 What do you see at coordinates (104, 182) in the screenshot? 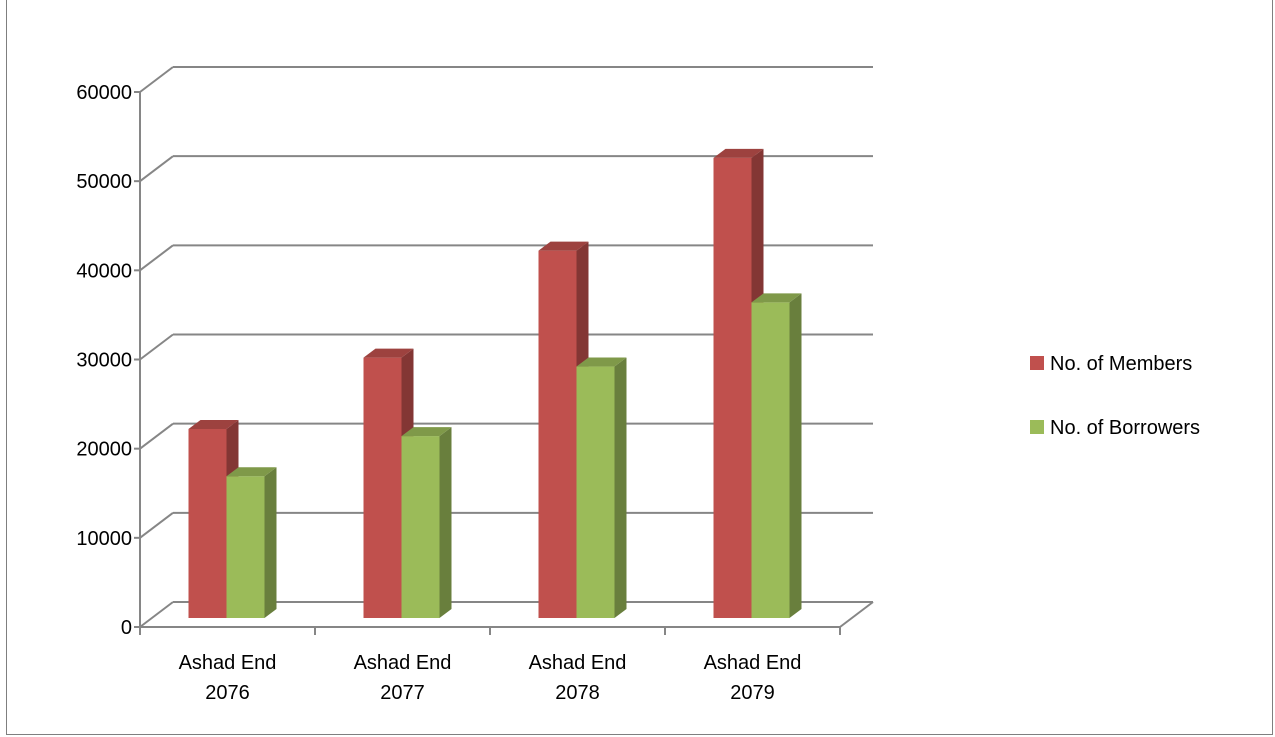
I see `y-tick-label: 50000` at bounding box center [104, 182].